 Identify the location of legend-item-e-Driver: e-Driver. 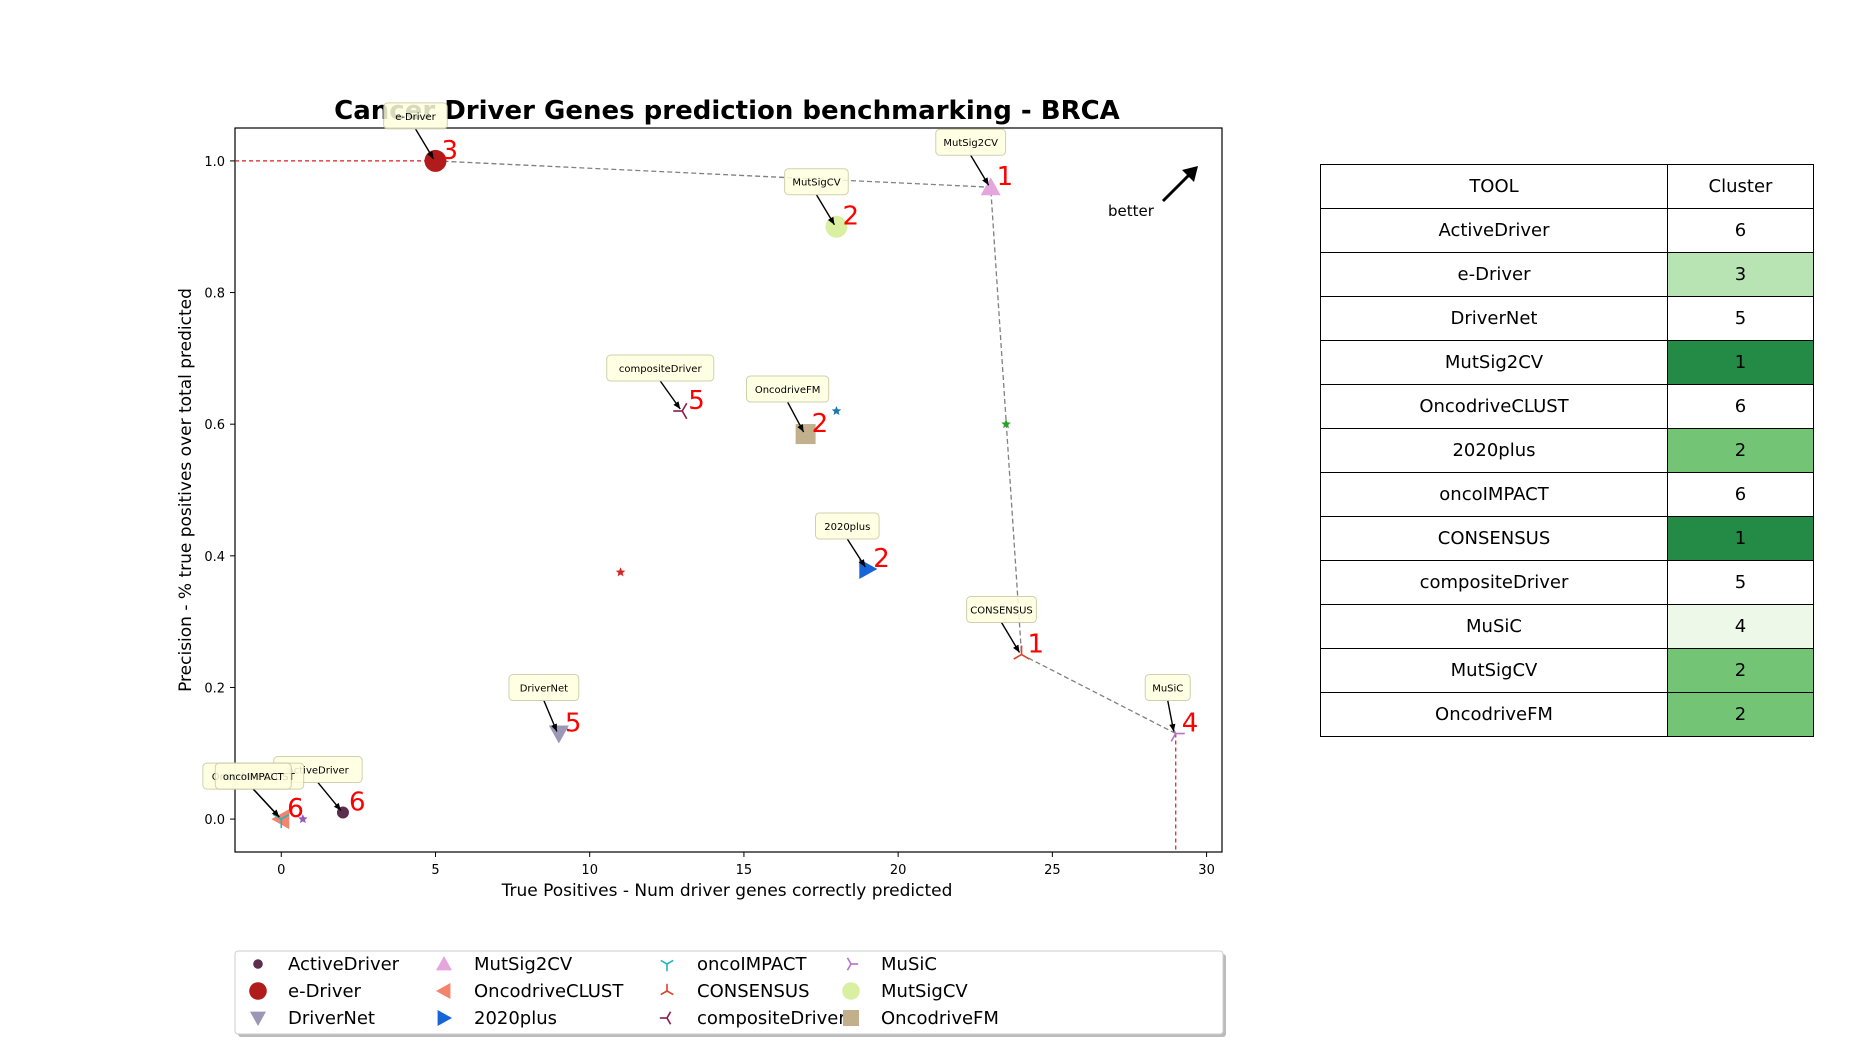
(305, 991).